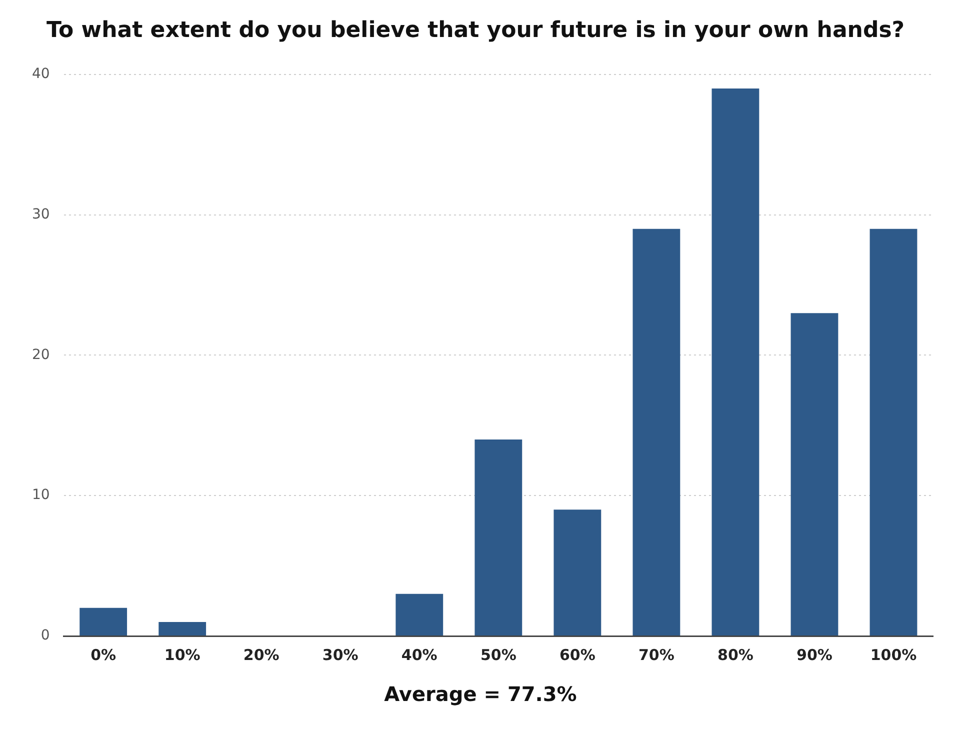  Describe the element at coordinates (182, 655) in the screenshot. I see `x-tick-label: 10%` at that location.